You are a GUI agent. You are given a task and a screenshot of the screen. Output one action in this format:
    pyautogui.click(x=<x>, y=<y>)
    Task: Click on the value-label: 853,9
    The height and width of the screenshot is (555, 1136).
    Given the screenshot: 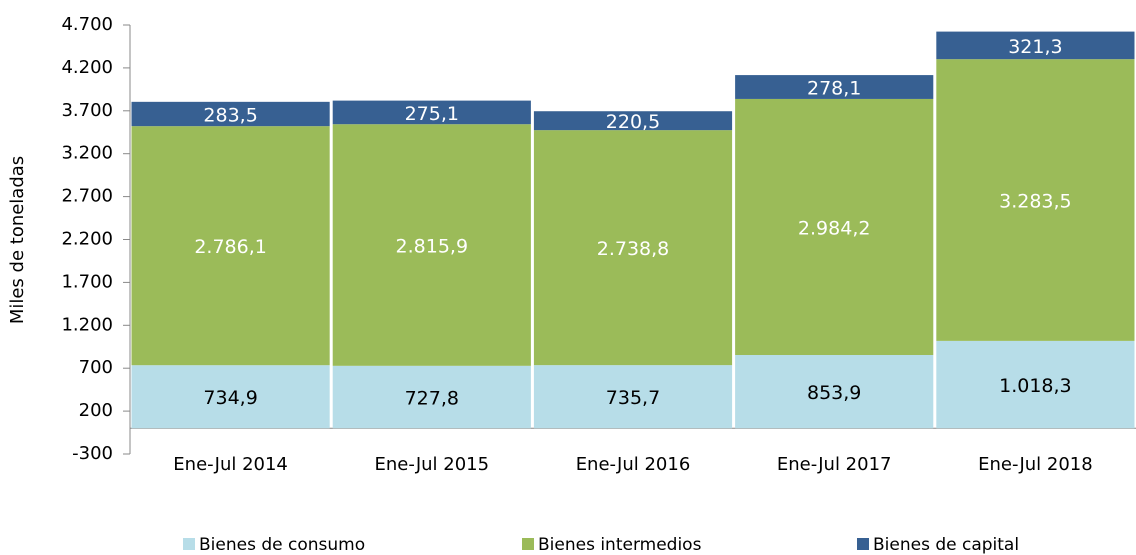 What is the action you would take?
    pyautogui.click(x=834, y=393)
    